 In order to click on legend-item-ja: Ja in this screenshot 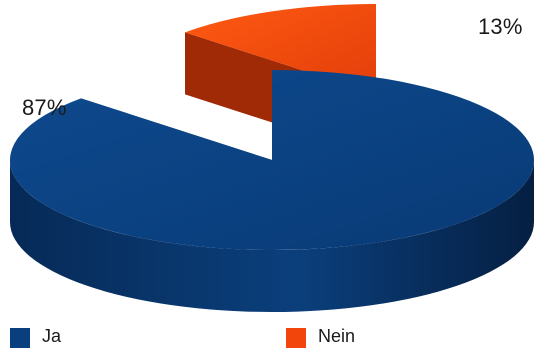, I will do `click(70, 336)`.